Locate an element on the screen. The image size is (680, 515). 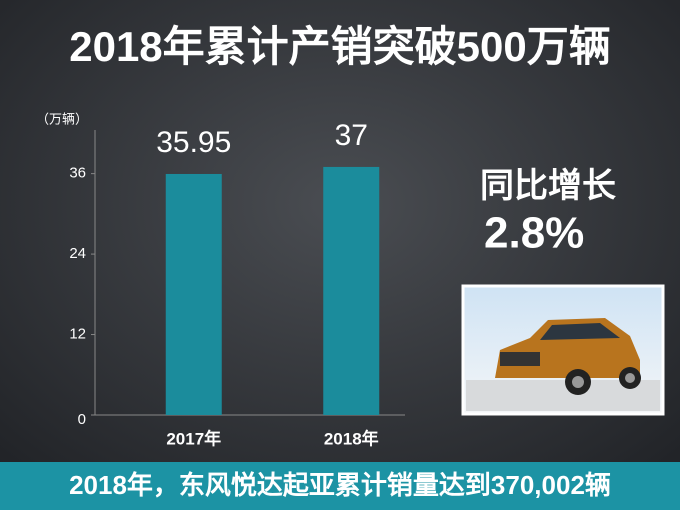
y-tick-label: 36 is located at coordinates (77, 173).